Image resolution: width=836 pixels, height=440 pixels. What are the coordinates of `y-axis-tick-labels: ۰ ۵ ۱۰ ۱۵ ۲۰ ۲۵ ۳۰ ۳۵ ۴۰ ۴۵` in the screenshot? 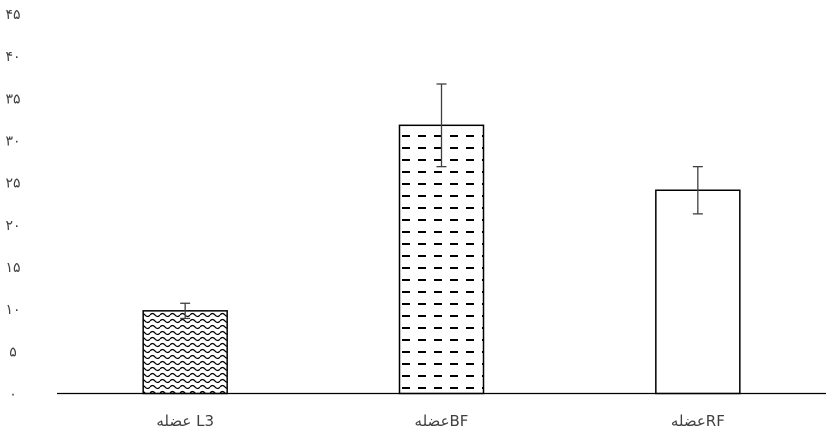 It's located at (12, 205).